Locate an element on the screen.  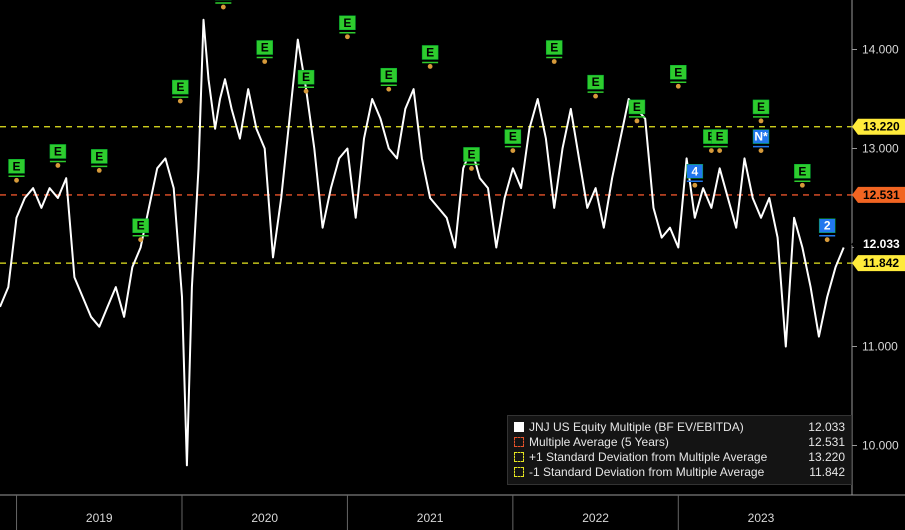
event-marker-label: 2 is located at coordinates (827, 226).